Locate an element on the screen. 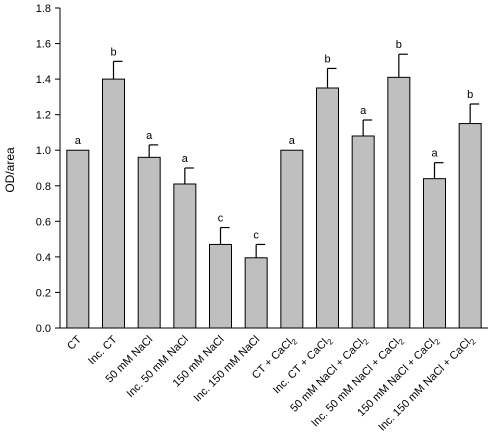 The image size is (500, 437). y-tick-label: 0.6 is located at coordinates (43, 222).